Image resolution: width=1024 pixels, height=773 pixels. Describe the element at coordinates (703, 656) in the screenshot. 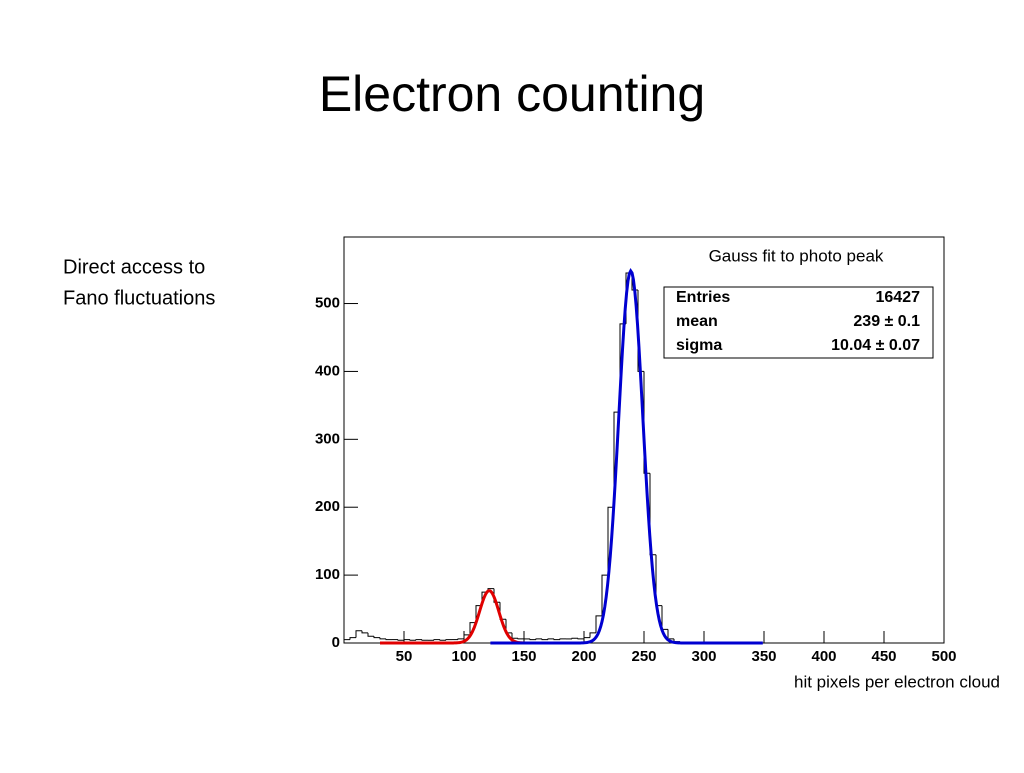

I see `x-tick-label: 300` at that location.